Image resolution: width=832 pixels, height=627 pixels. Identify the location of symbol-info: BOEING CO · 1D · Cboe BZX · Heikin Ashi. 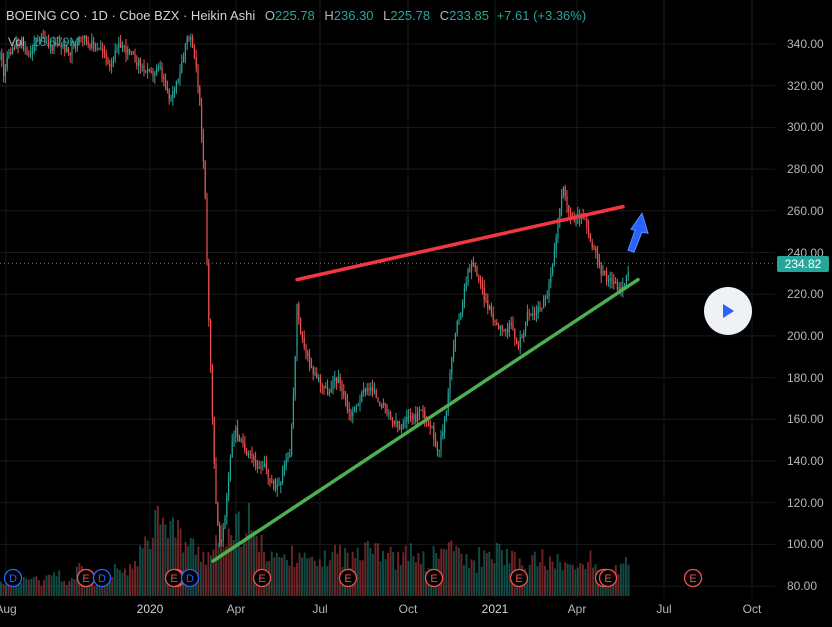
(131, 15).